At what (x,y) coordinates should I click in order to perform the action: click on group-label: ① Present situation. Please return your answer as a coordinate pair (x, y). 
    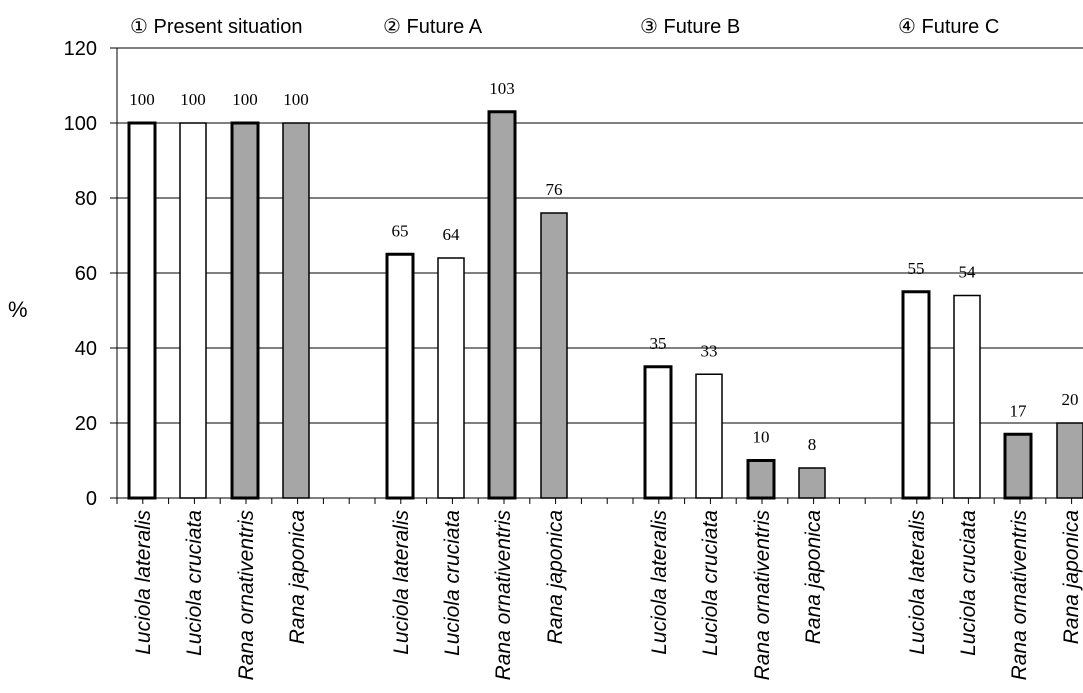
    Looking at the image, I should click on (216, 27).